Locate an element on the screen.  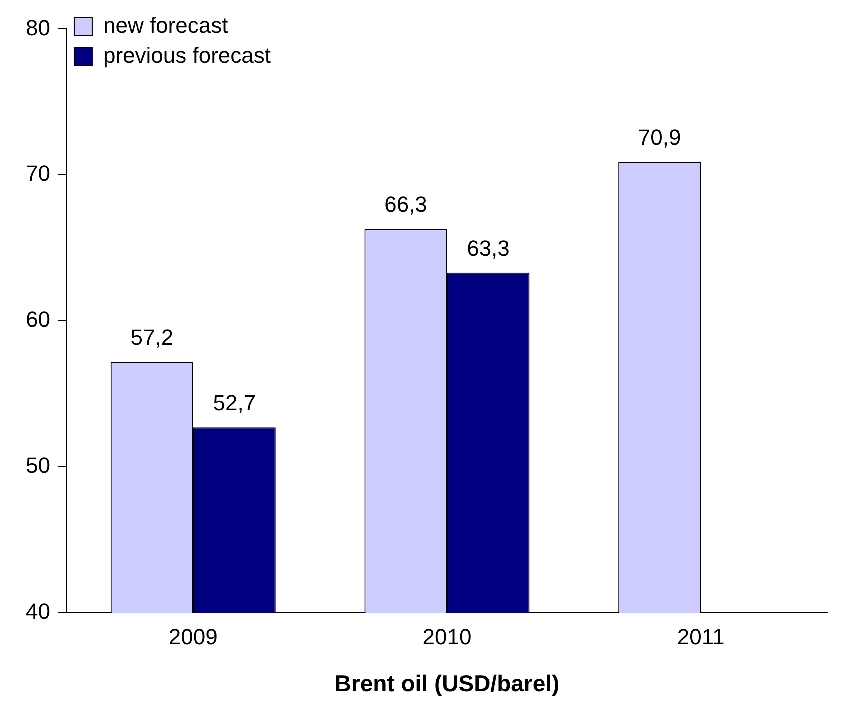
data-label: 63,3 is located at coordinates (488, 248).